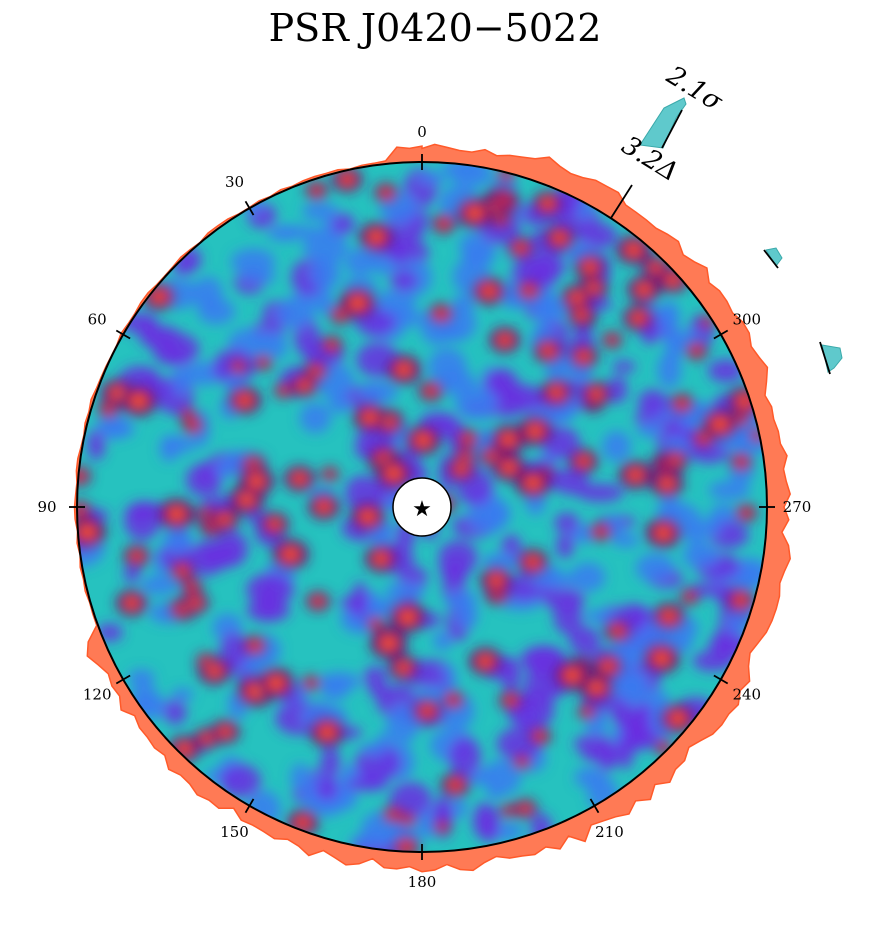 The width and height of the screenshot is (895, 933). I want to click on tick-label: 240, so click(746, 695).